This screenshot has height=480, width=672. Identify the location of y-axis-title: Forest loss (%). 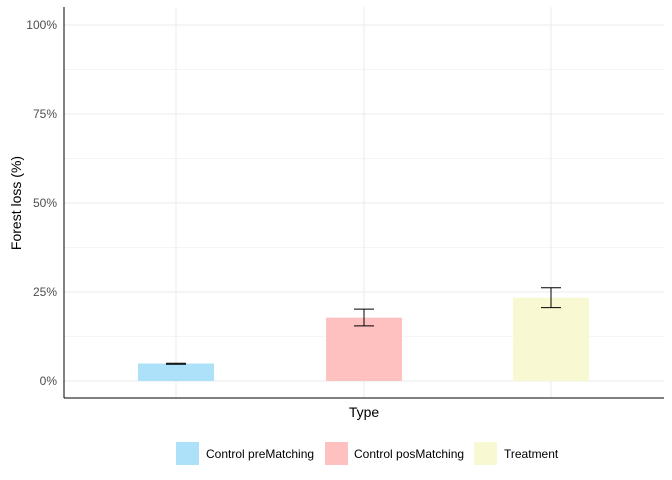
(16, 203).